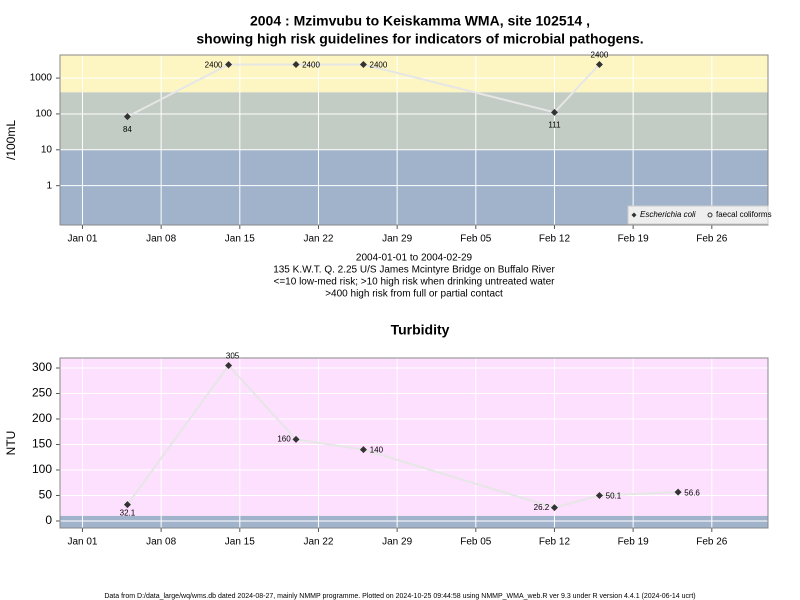  Describe the element at coordinates (42, 418) in the screenshot. I see `y-tick-label: 200` at that location.